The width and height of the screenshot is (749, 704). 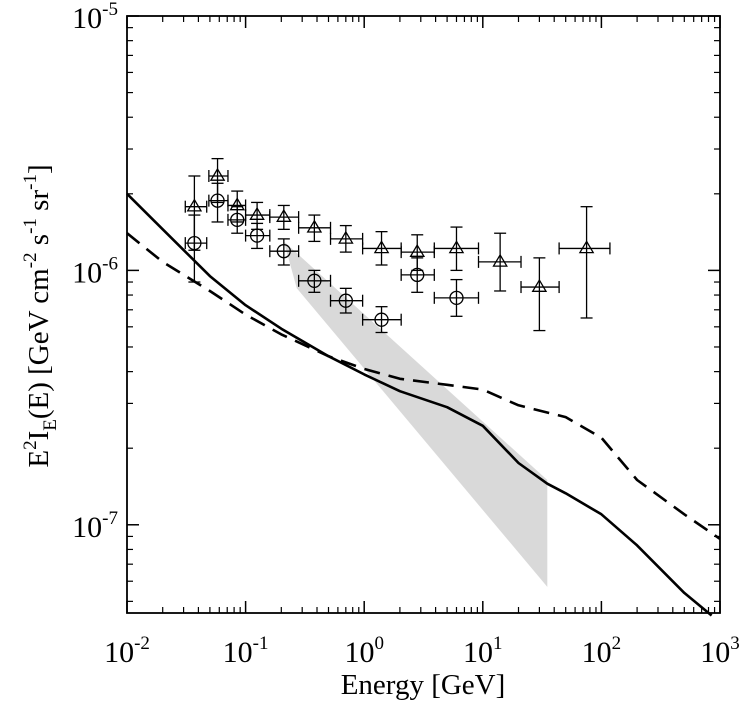 I want to click on x-tick-label: 10⁻¹, so click(x=246, y=651).